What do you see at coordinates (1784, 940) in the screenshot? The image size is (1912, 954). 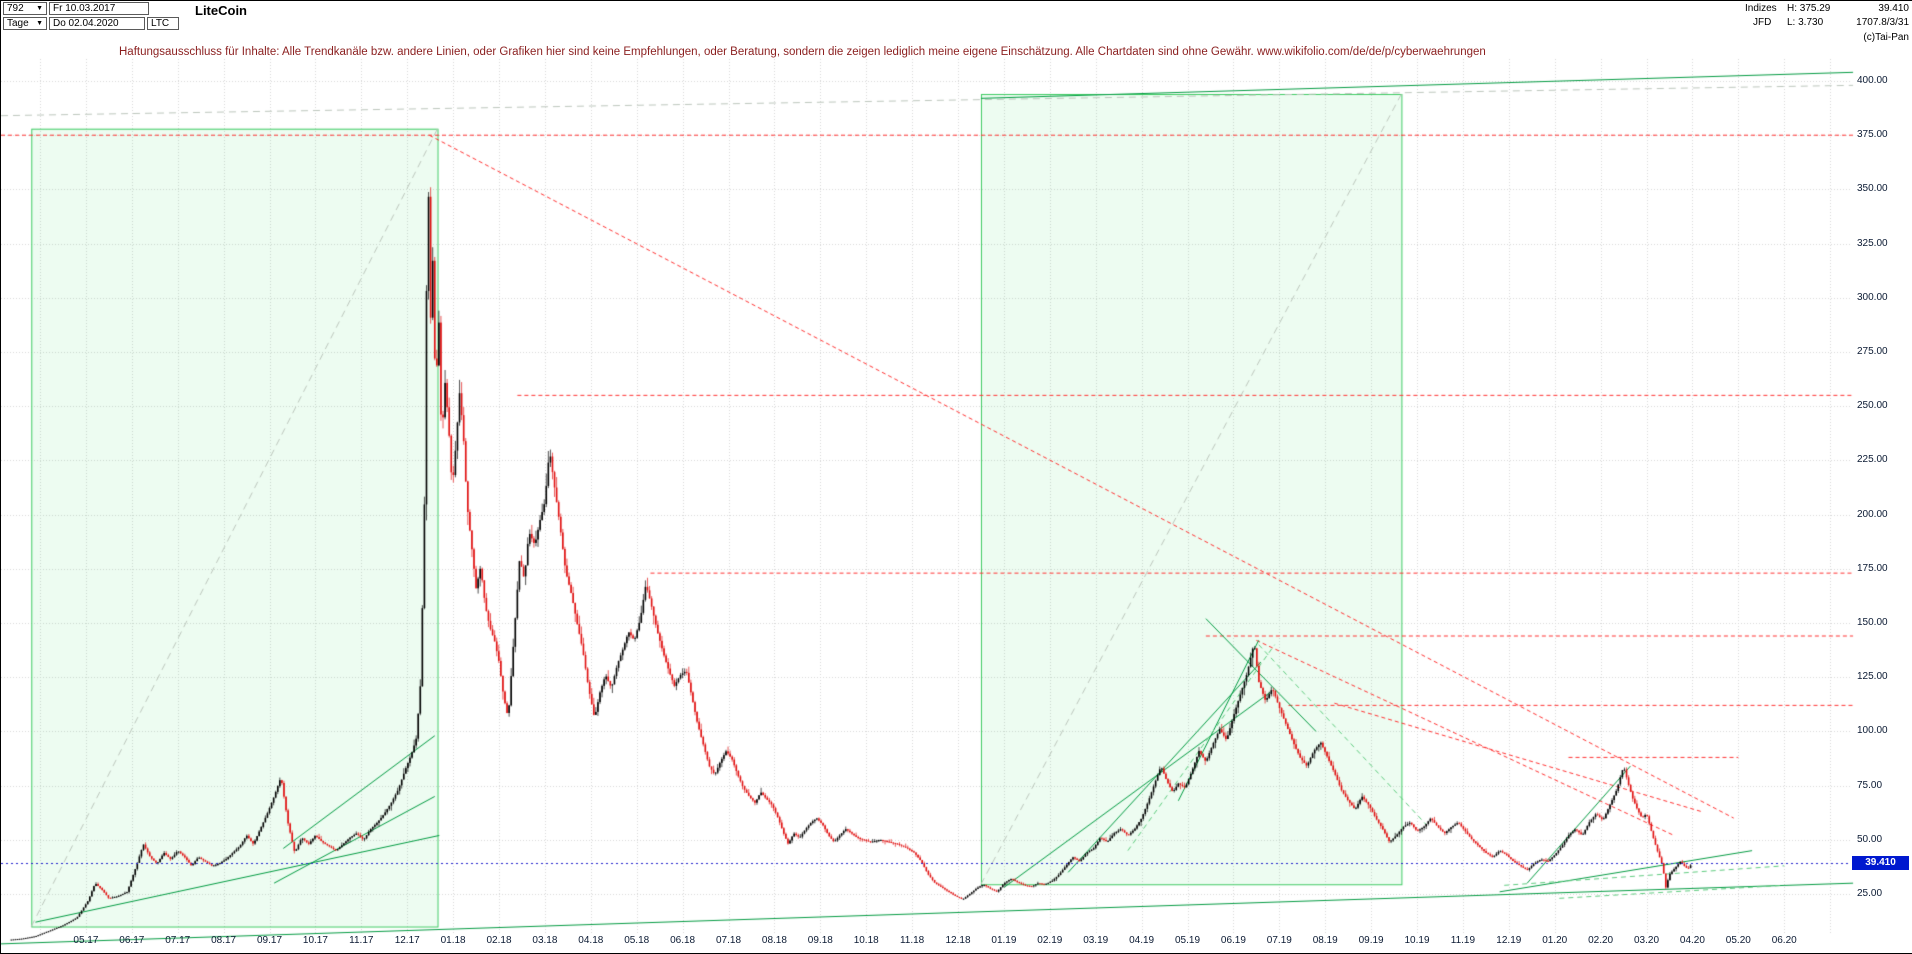 I see `x-axis-label: 06.20` at bounding box center [1784, 940].